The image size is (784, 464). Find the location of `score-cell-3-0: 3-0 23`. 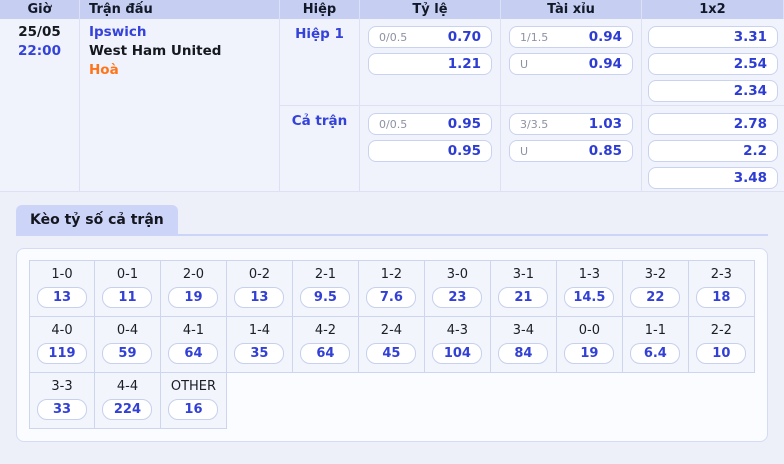

score-cell-3-0: 3-0 23 is located at coordinates (457, 288).